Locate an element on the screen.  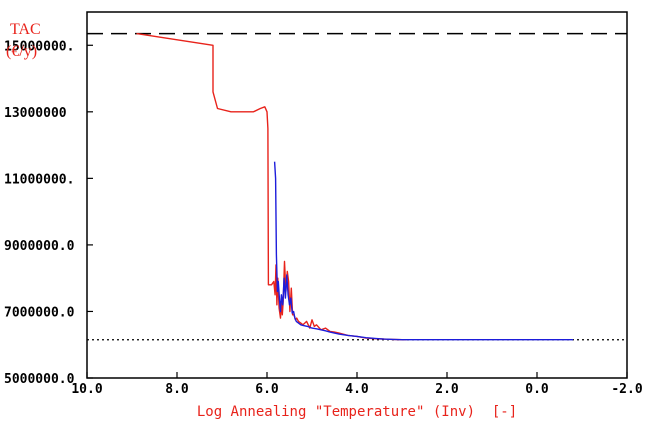
y-tick-label: 11000000. is located at coordinates (39, 179).